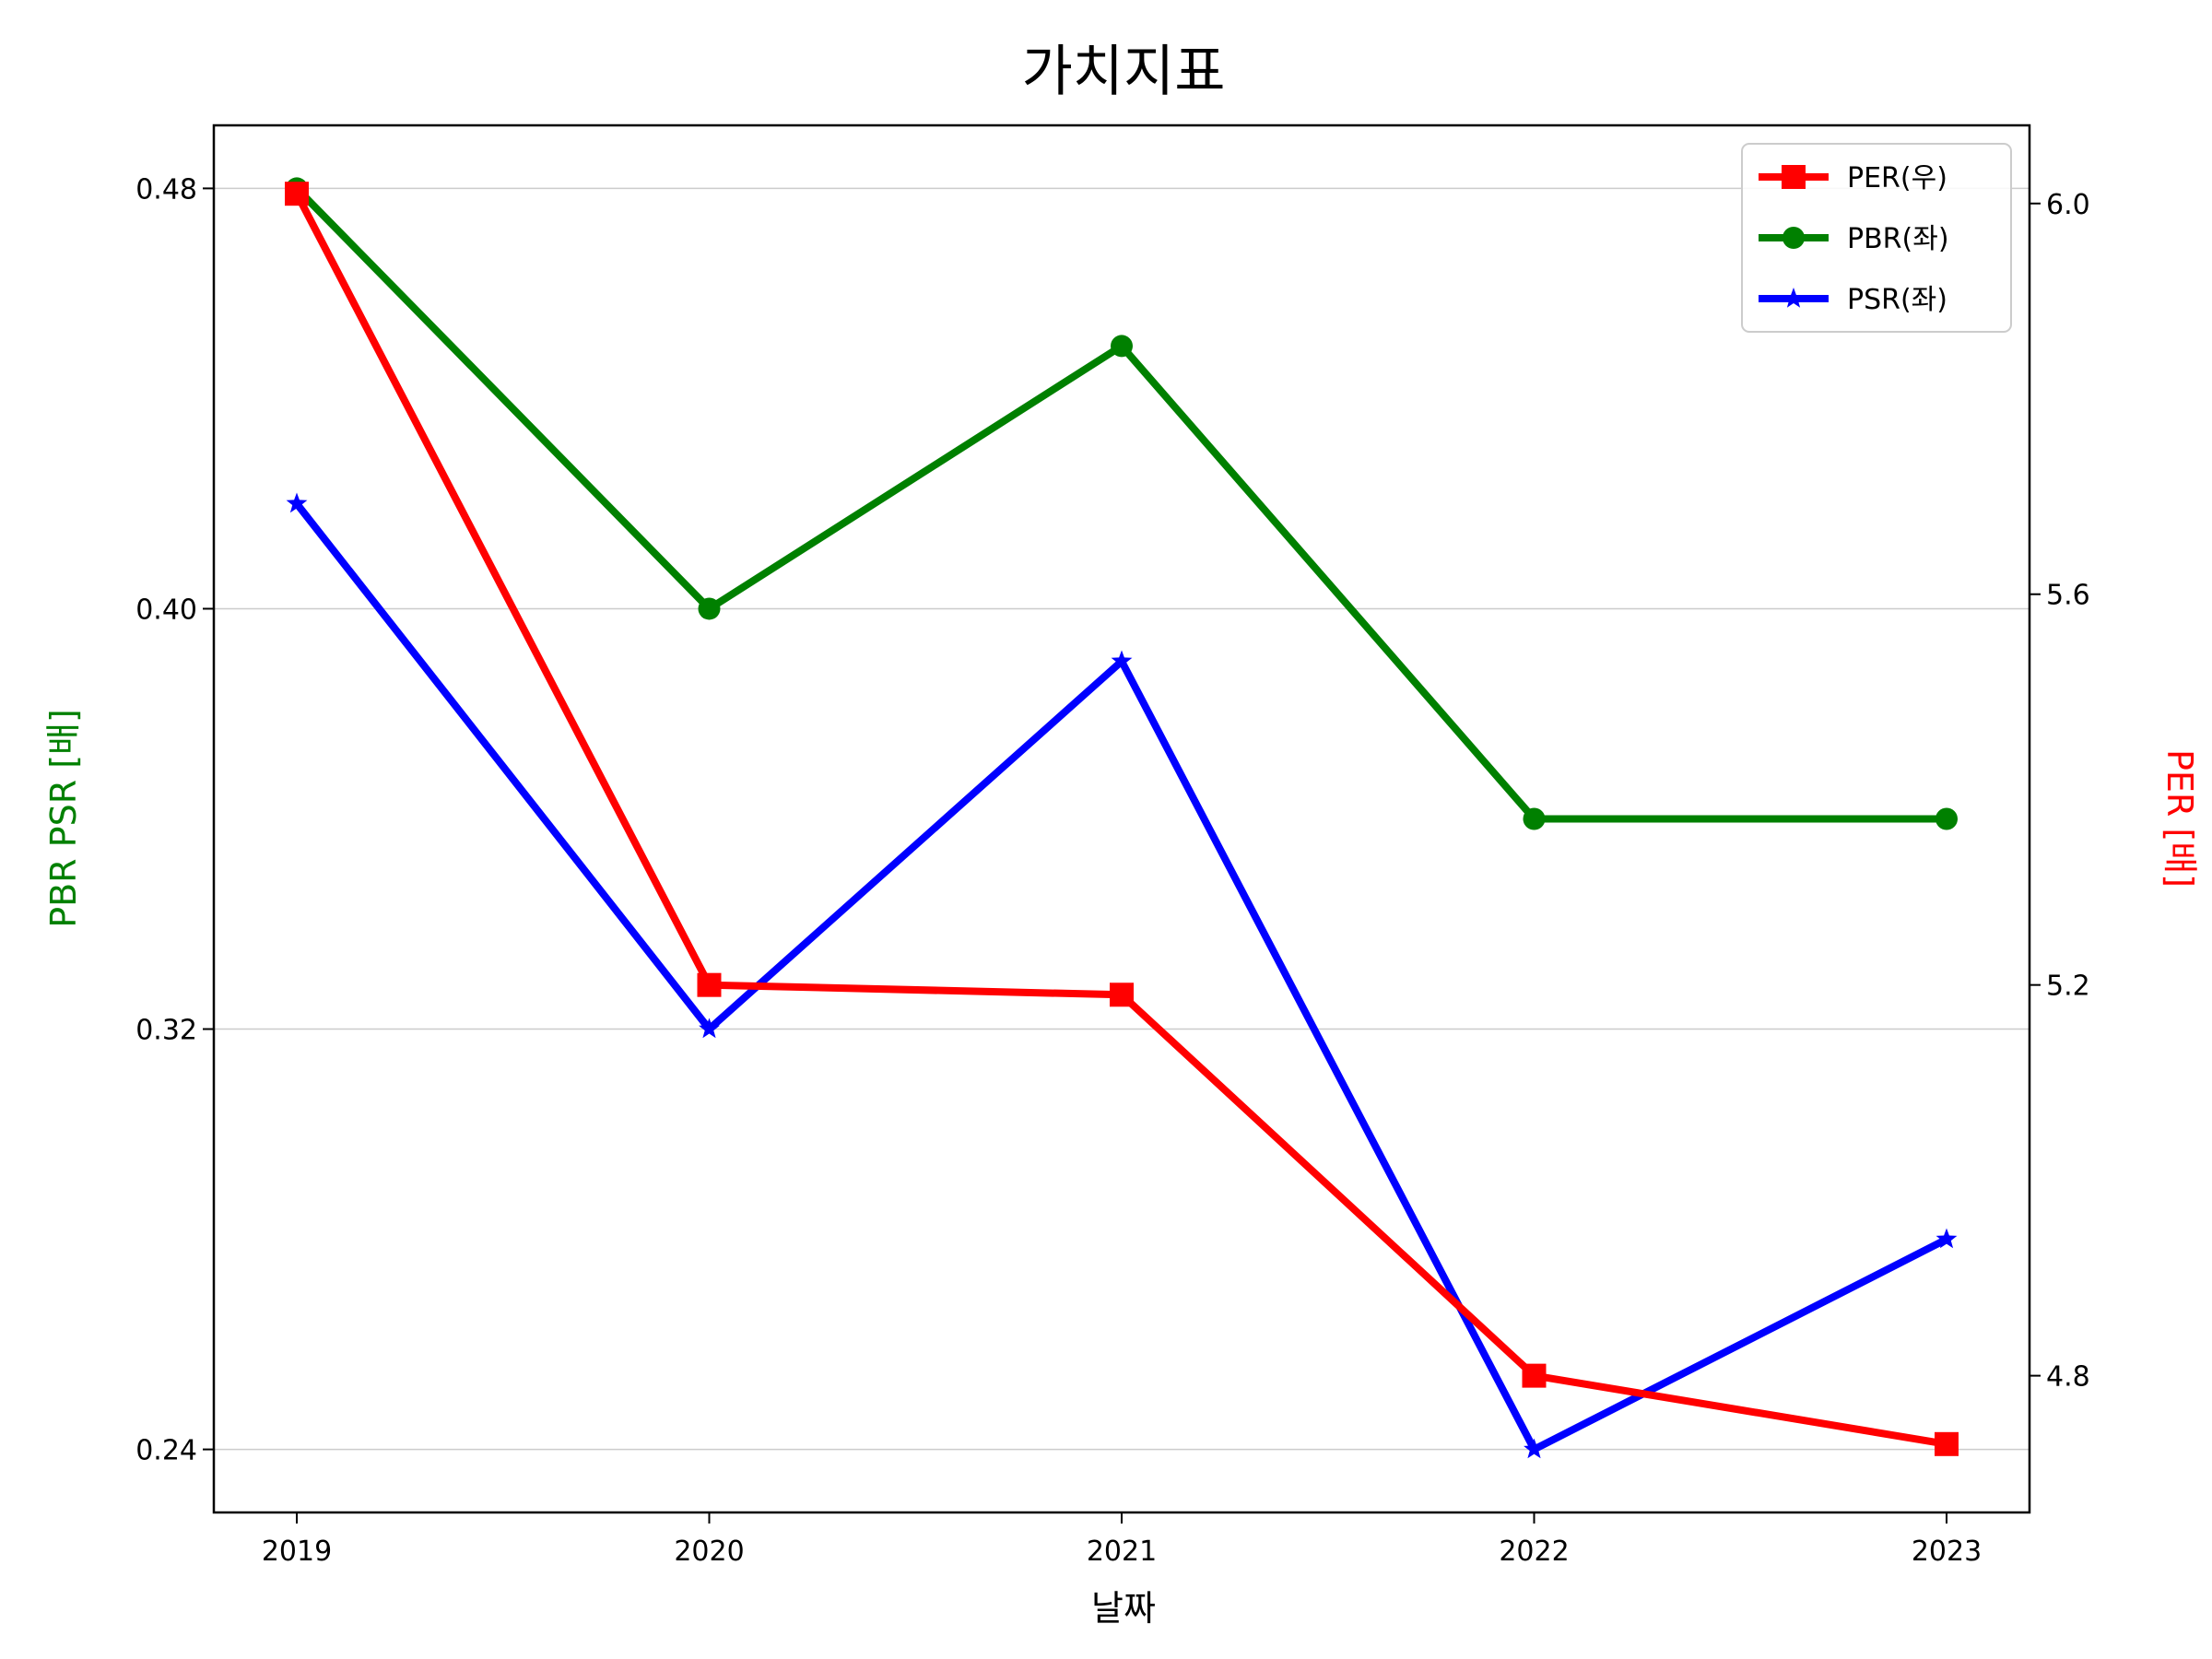  Describe the element at coordinates (1897, 178) in the screenshot. I see `legend-label-per: PER(우)` at that location.